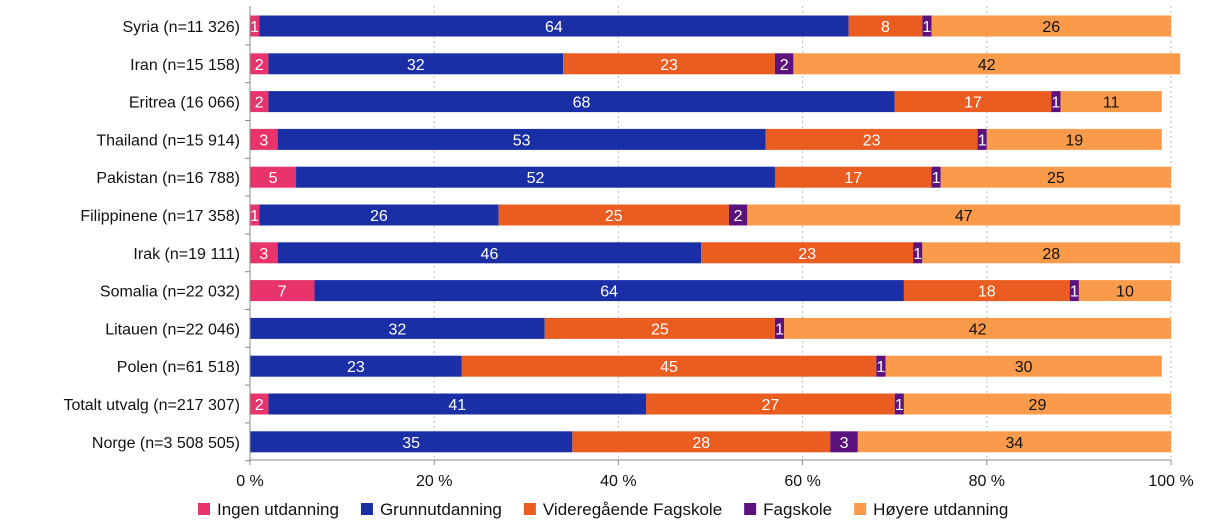 This screenshot has height=527, width=1207. Describe the element at coordinates (172, 329) in the screenshot. I see `category-label: Litauen (n=22 046)` at that location.